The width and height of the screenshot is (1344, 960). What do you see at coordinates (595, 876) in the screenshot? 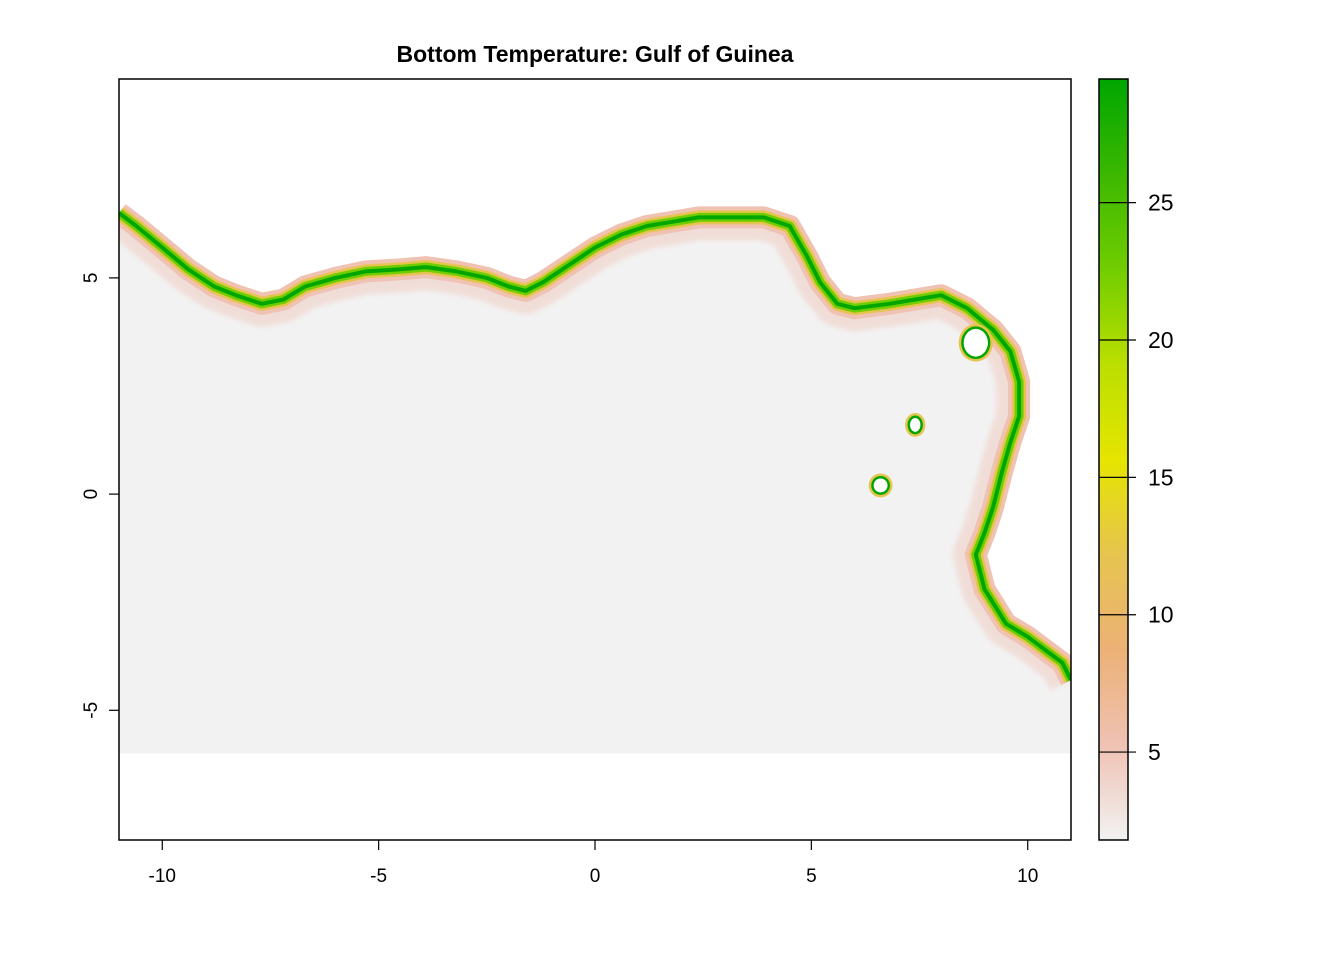
I see `x-tick-label: 0` at bounding box center [595, 876].